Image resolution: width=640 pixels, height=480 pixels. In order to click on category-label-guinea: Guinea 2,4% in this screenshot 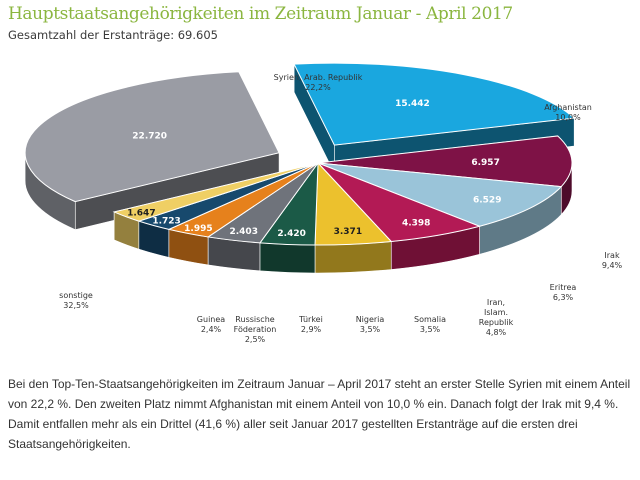, I will do `click(211, 324)`.